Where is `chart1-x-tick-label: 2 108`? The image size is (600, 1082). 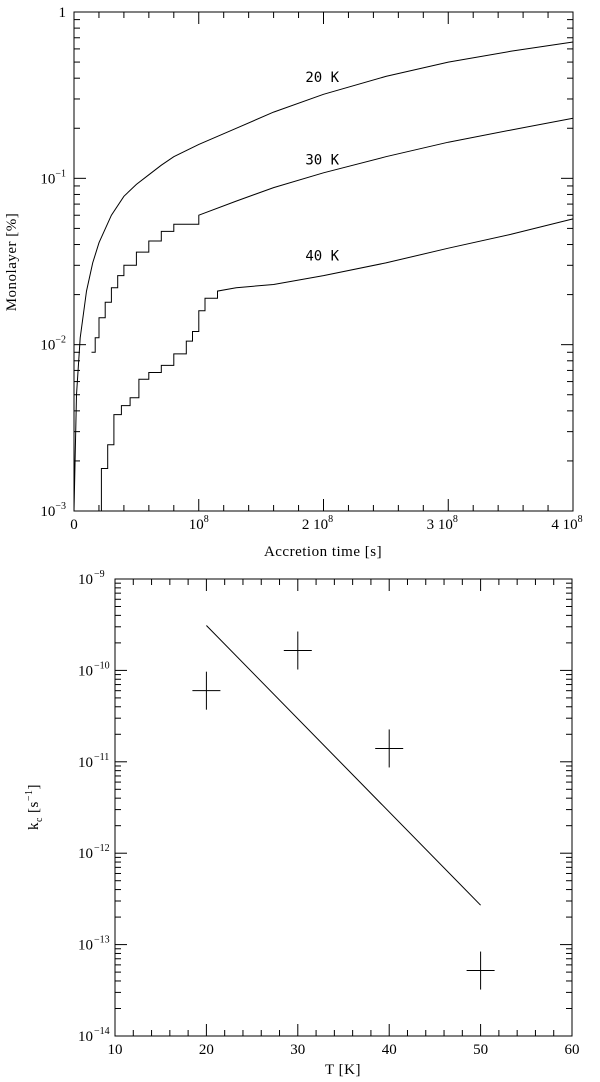
chart1-x-tick-label: 2 108 is located at coordinates (317, 523).